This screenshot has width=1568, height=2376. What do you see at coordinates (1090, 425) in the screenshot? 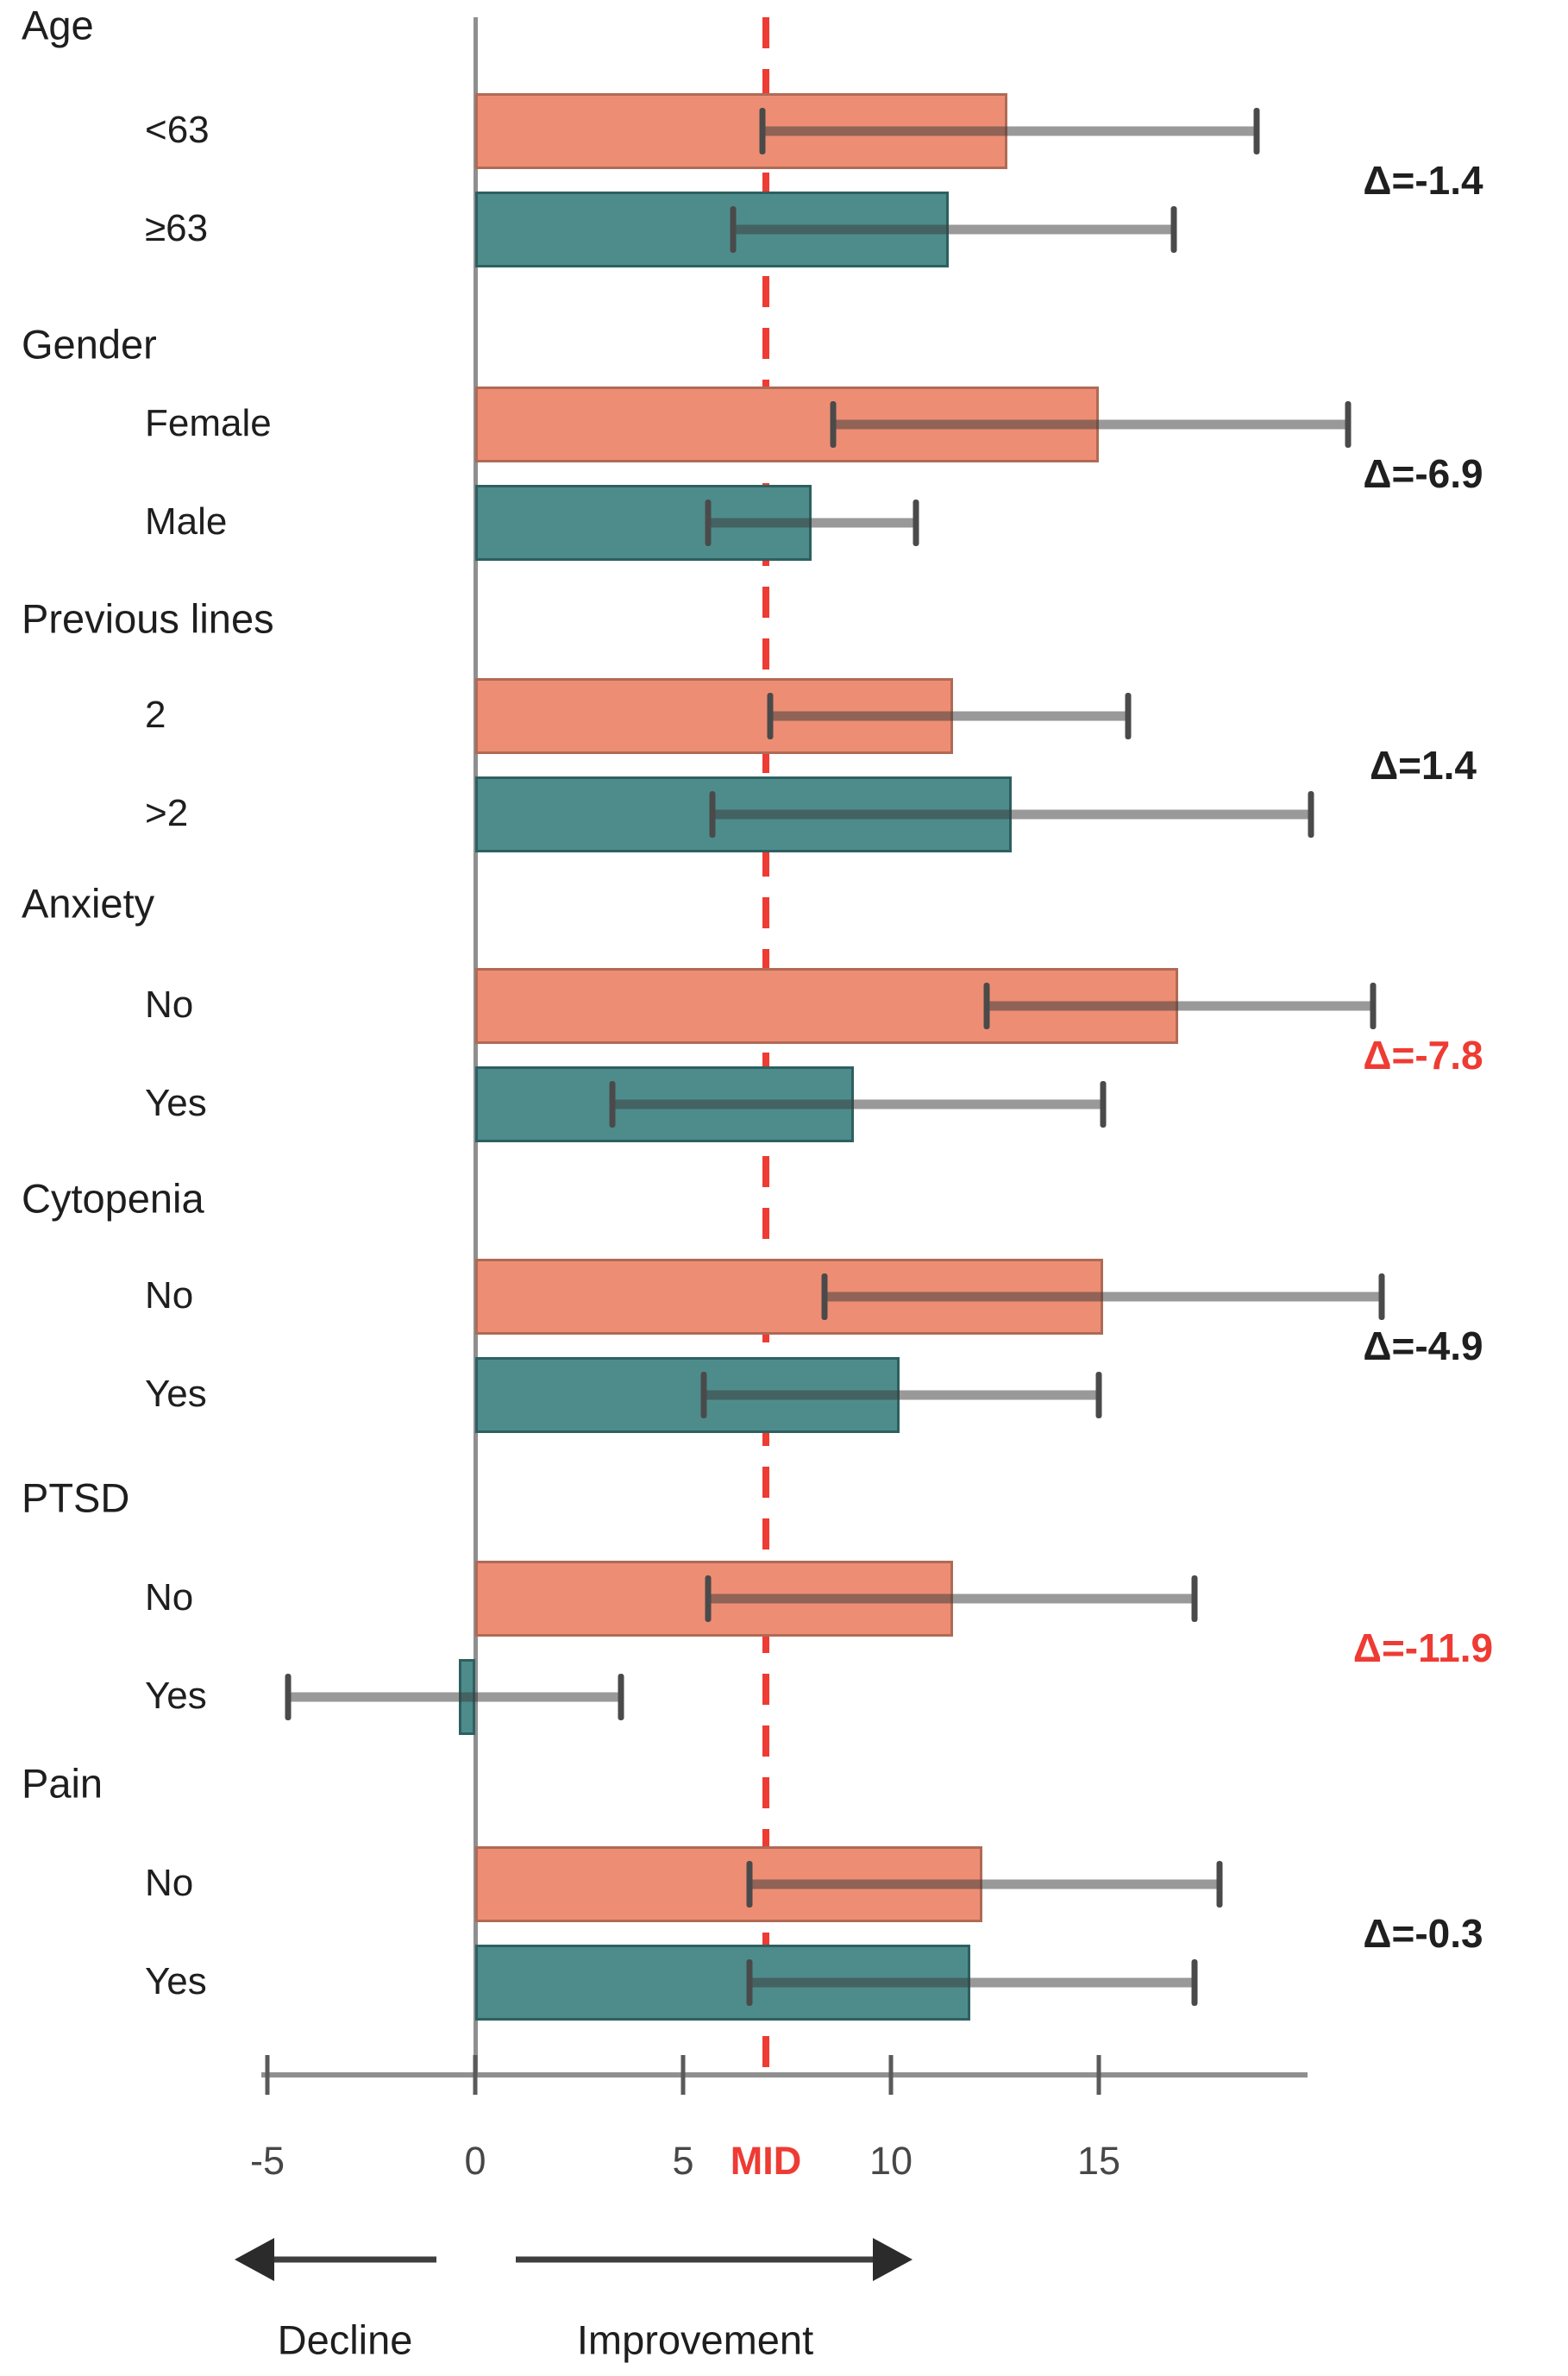
I see `error-bar-gender-female` at bounding box center [1090, 425].